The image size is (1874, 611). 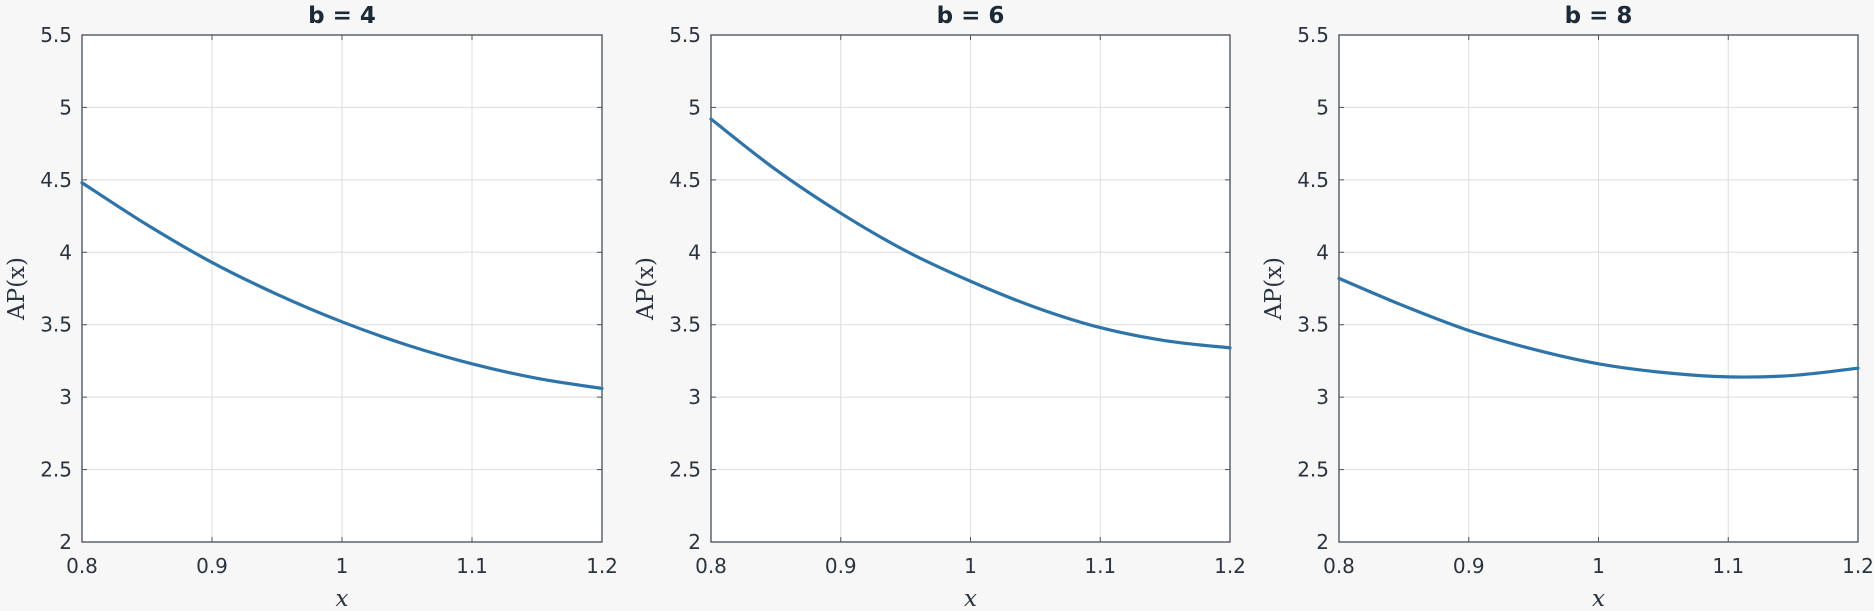 What do you see at coordinates (1599, 16) in the screenshot?
I see `subplot-title: b = 8` at bounding box center [1599, 16].